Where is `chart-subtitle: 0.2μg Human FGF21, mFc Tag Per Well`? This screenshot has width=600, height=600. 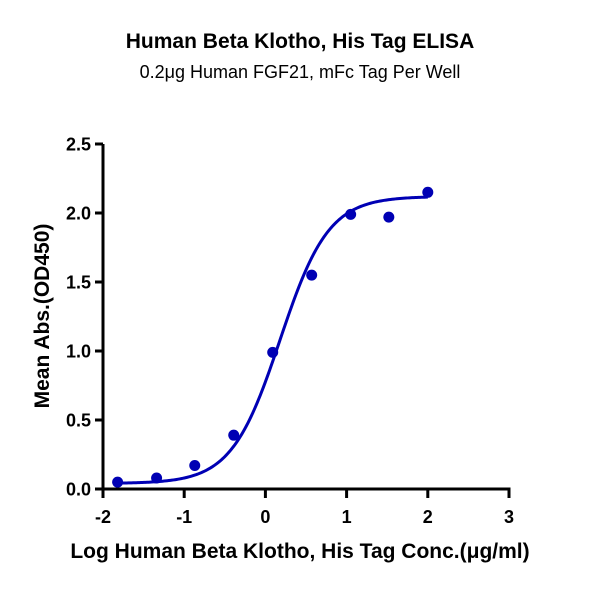
chart-subtitle: 0.2μg Human FGF21, mFc Tag Per Well is located at coordinates (300, 72).